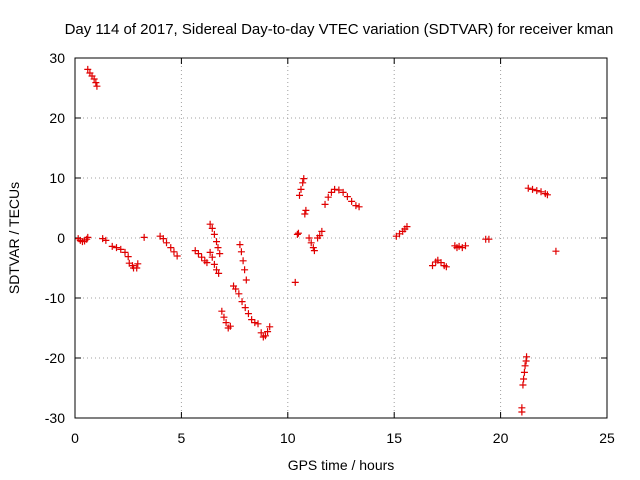 This screenshot has width=640, height=480. What do you see at coordinates (61, 238) in the screenshot?
I see `y-tick-label: 0` at bounding box center [61, 238].